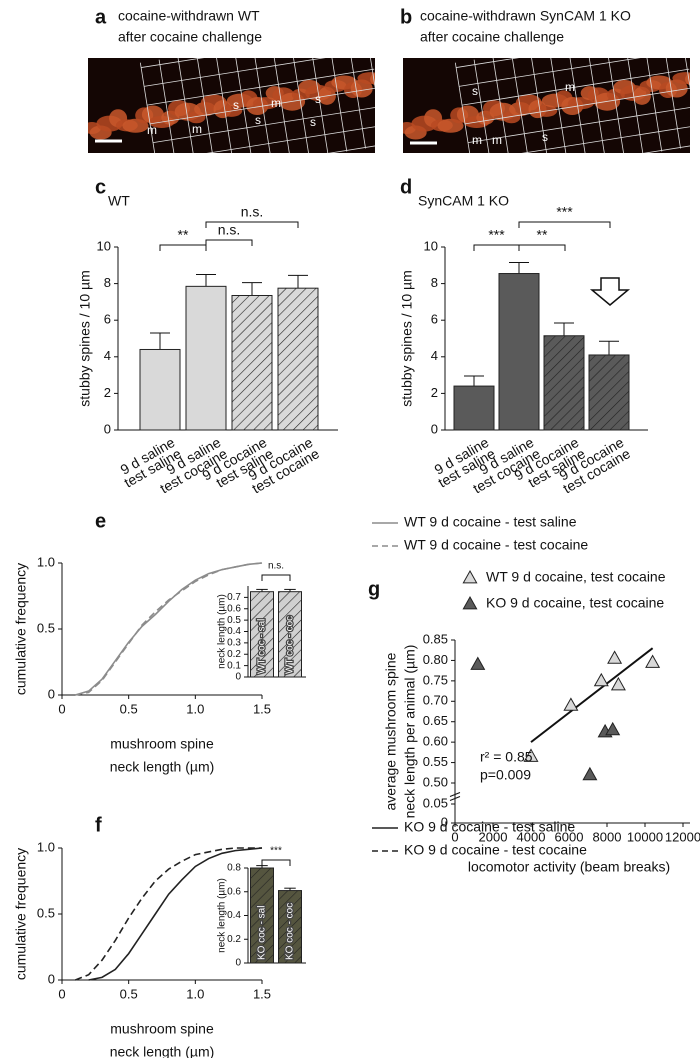 The height and width of the screenshot is (1058, 700). What do you see at coordinates (435, 761) in the screenshot?
I see `y-tick-label: 0.55` at bounding box center [435, 761].